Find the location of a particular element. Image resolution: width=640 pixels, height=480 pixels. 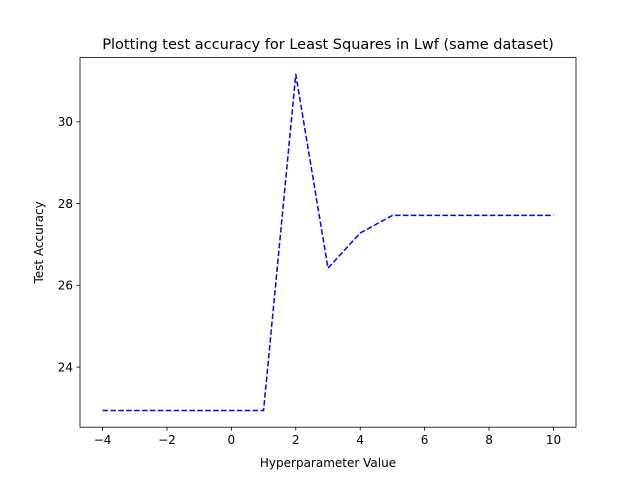

x-axis-label: Hyperparameter Value is located at coordinates (328, 463).